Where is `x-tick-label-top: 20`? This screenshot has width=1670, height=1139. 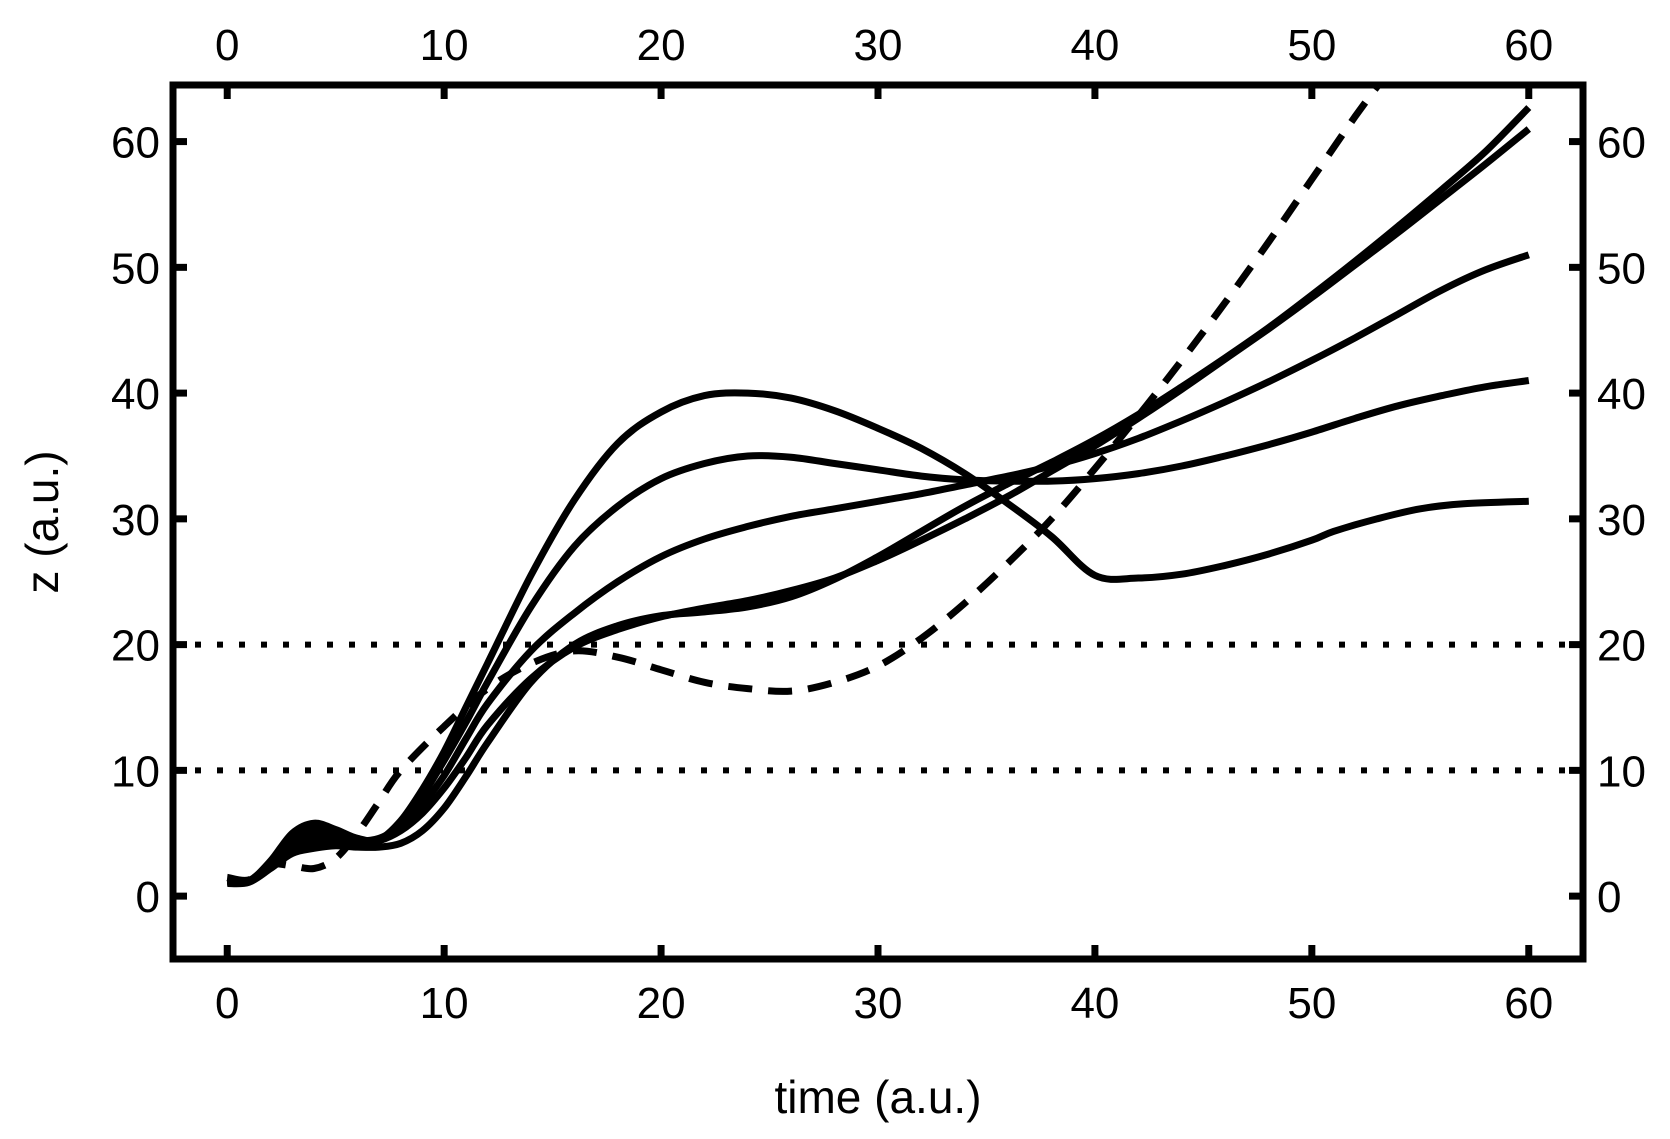
x-tick-label-top: 20 is located at coordinates (661, 45).